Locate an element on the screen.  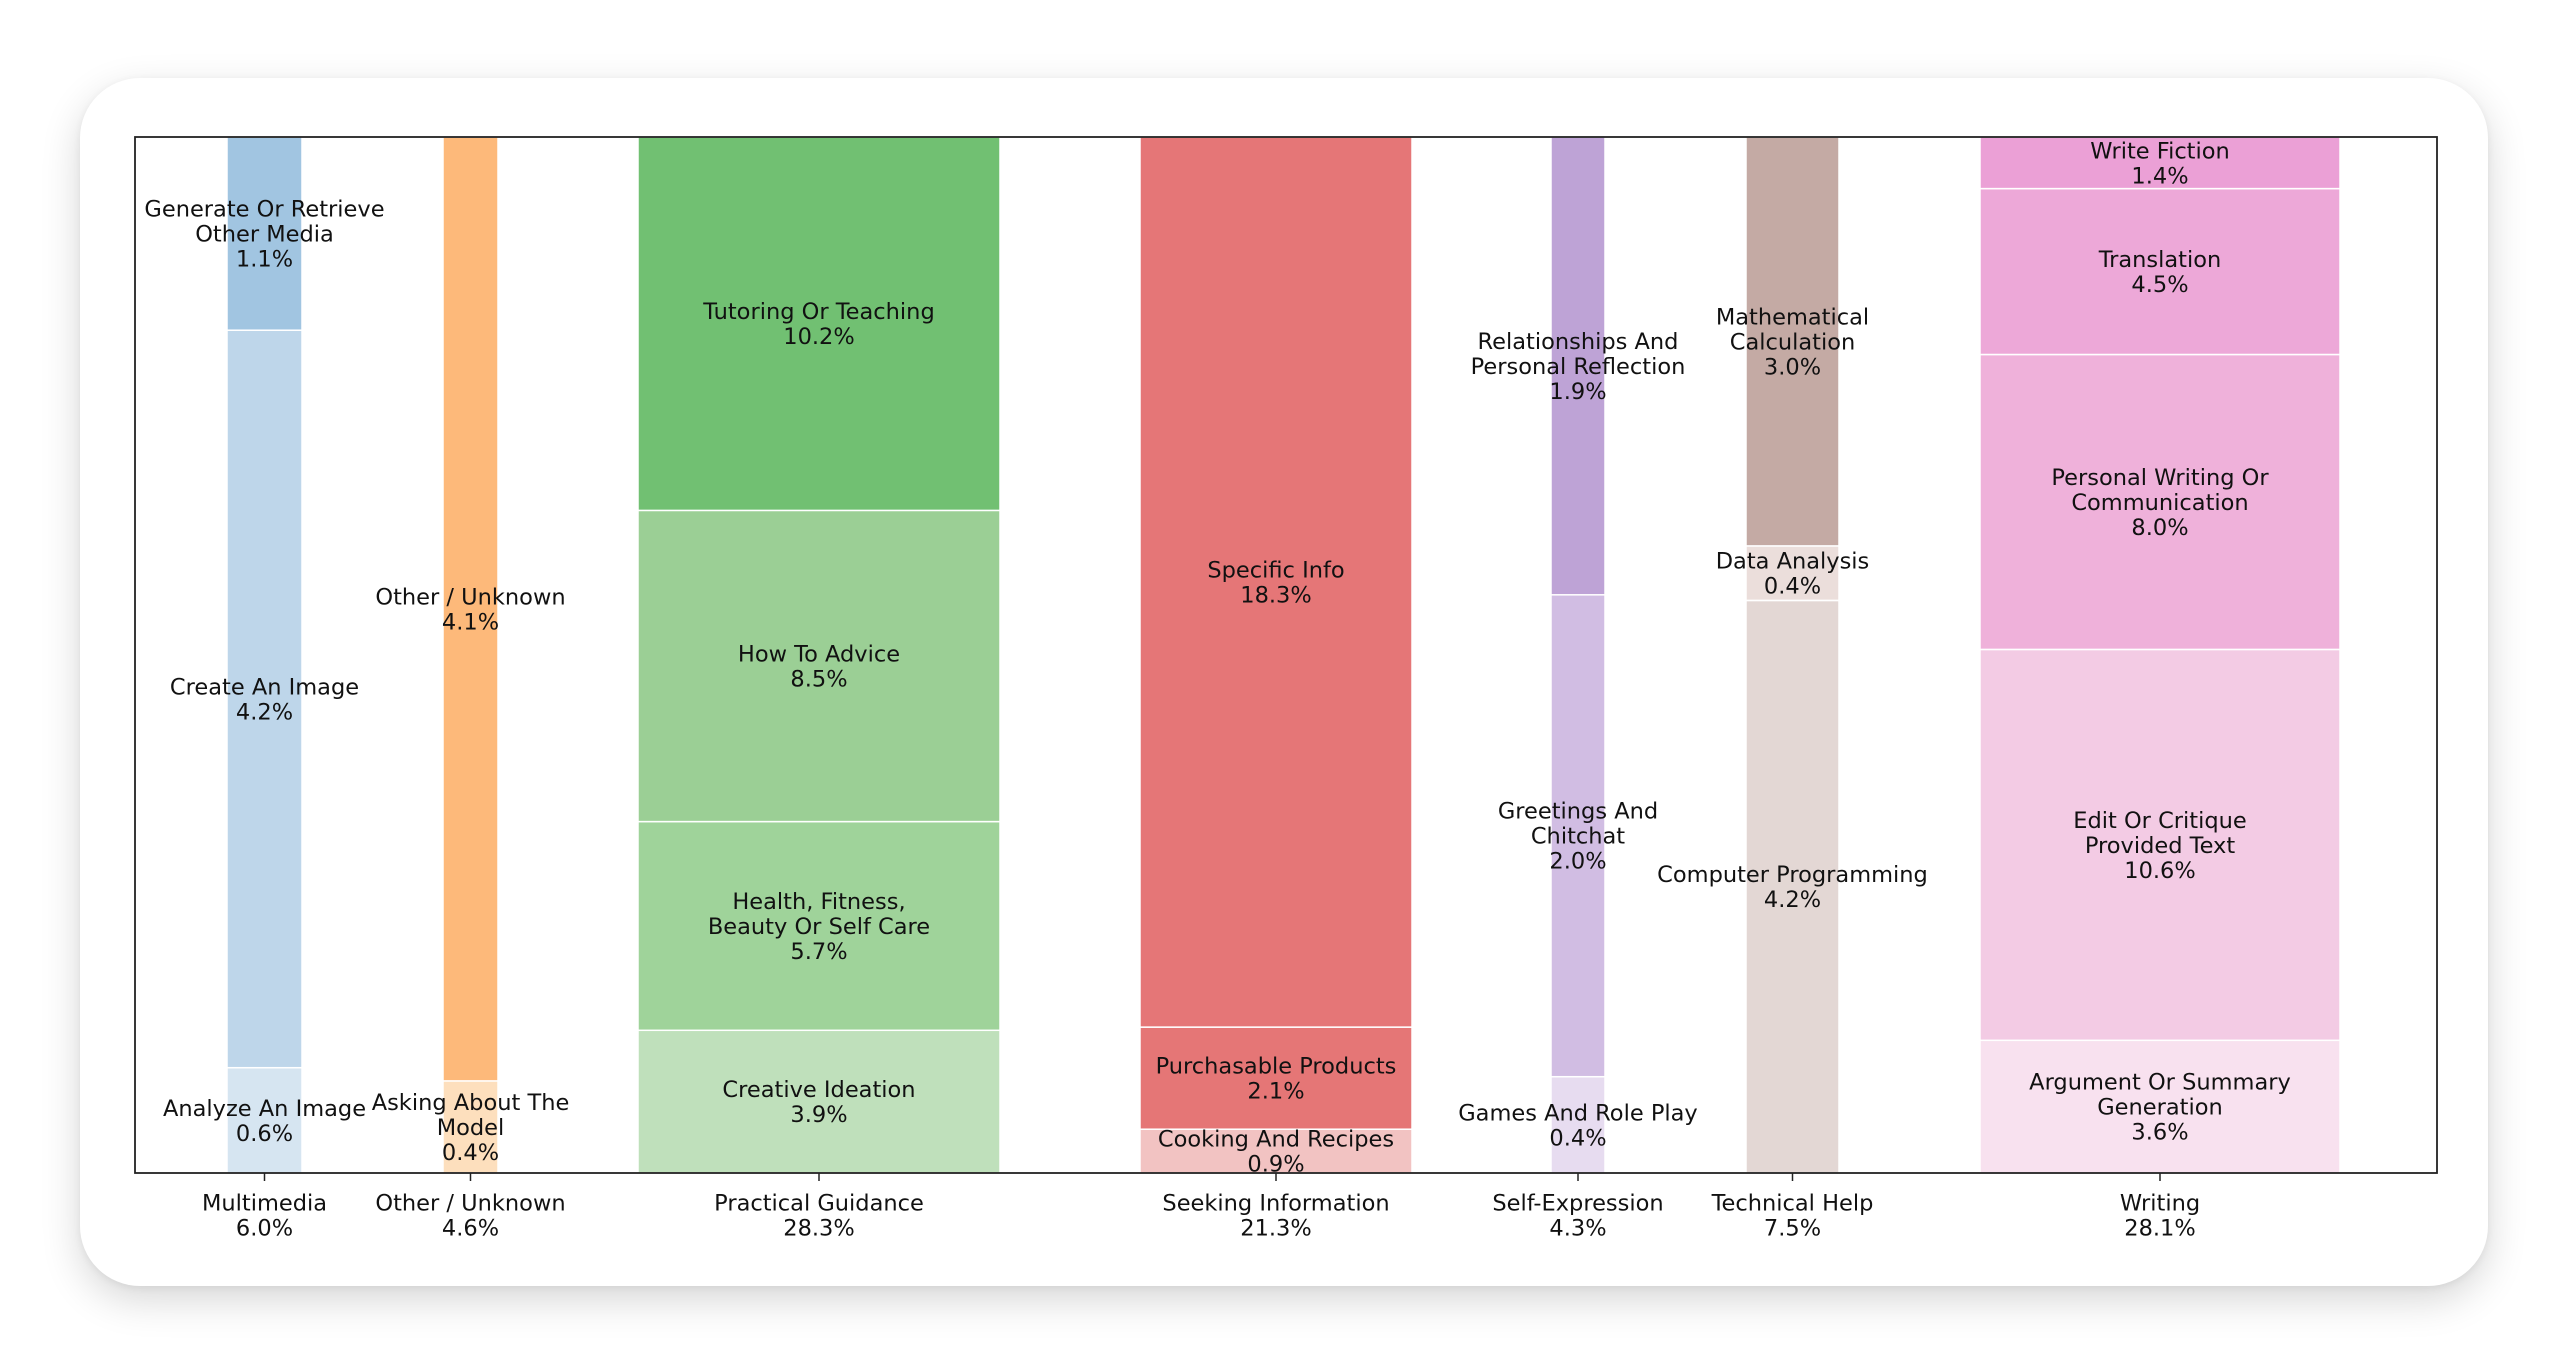
segment-how-to-advice-bar is located at coordinates (819, 666).